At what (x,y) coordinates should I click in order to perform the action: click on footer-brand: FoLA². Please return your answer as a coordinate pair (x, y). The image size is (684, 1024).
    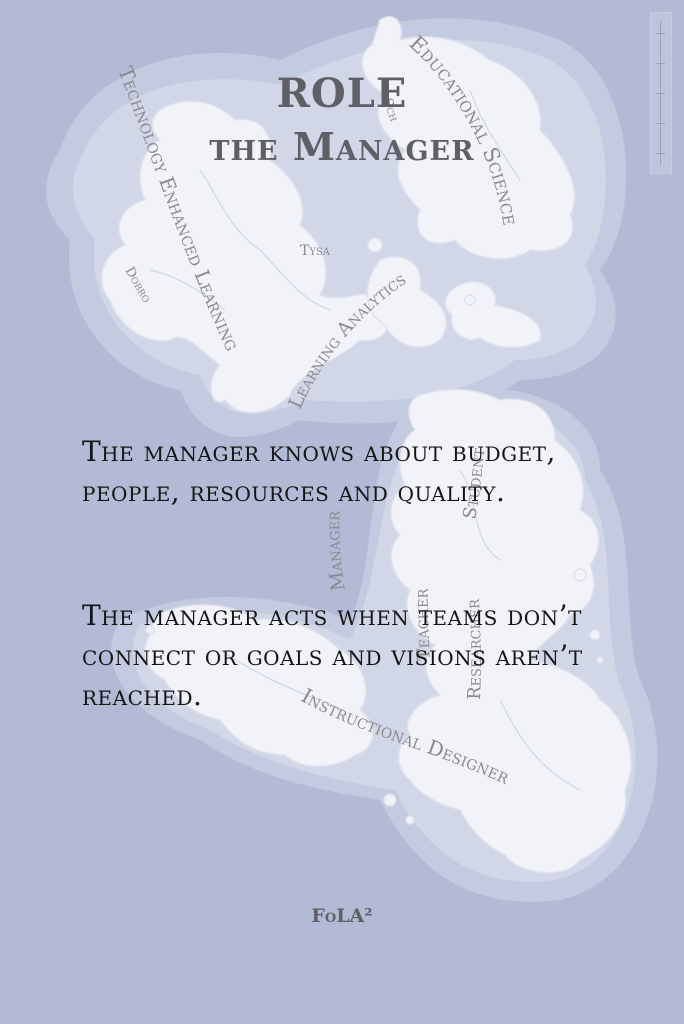
    Looking at the image, I should click on (342, 916).